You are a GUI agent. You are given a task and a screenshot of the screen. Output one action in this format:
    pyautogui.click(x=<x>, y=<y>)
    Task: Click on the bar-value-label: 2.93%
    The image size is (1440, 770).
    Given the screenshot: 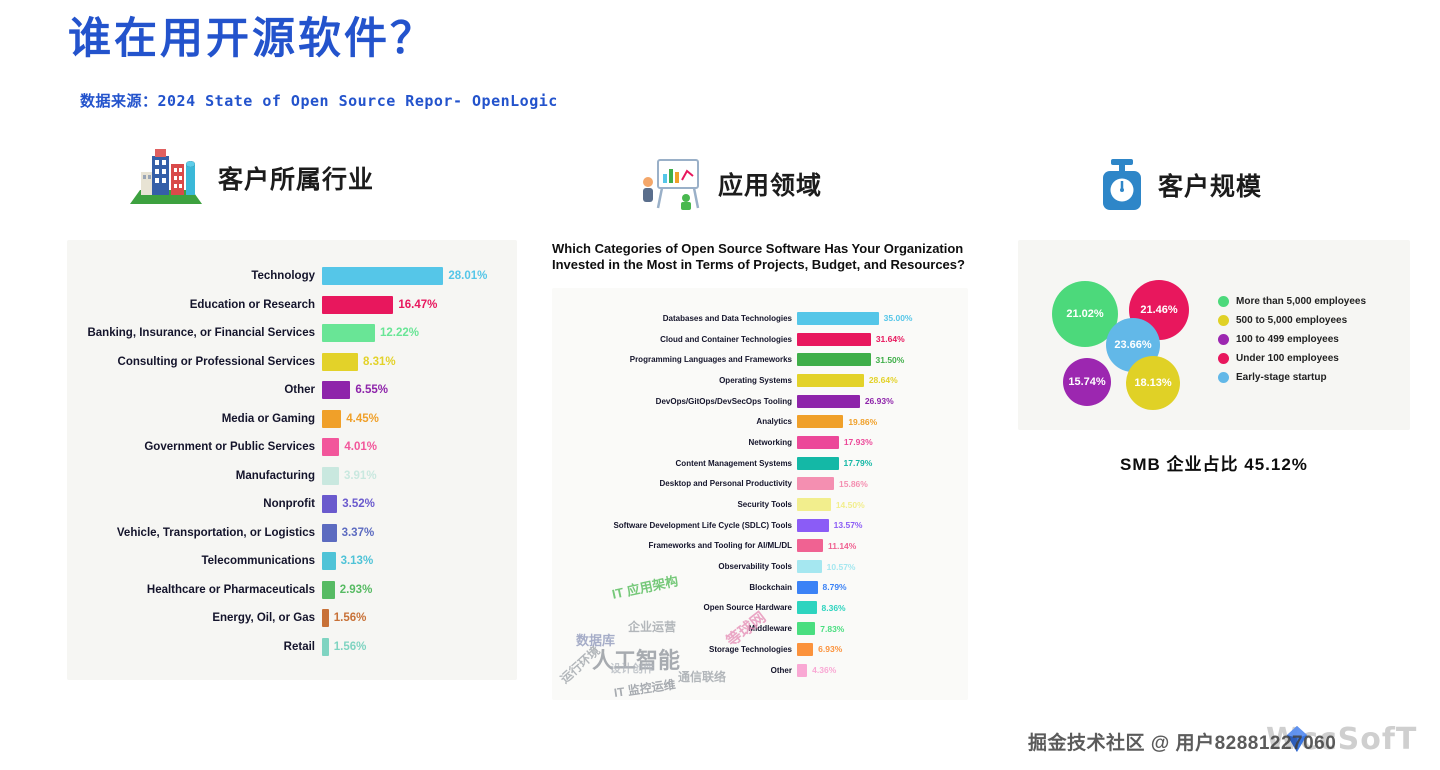 What is the action you would take?
    pyautogui.click(x=356, y=589)
    